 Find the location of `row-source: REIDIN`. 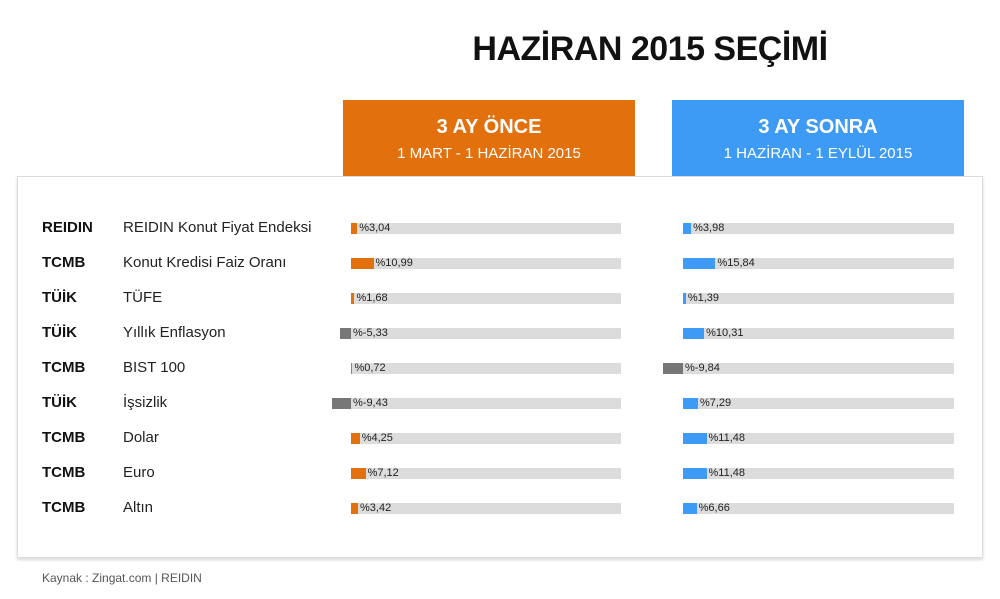

row-source: REIDIN is located at coordinates (67, 227).